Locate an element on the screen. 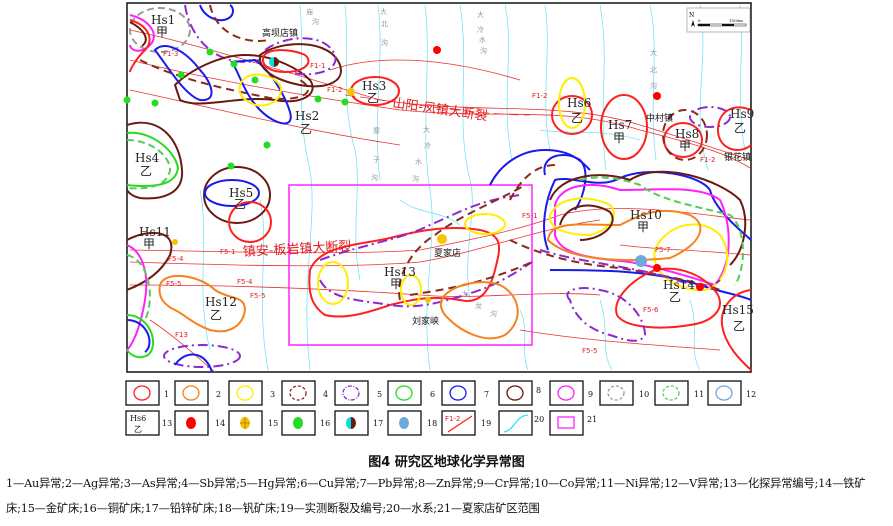 This screenshot has height=526, width=893. place-zhongcun: 中村镇 is located at coordinates (659, 118).